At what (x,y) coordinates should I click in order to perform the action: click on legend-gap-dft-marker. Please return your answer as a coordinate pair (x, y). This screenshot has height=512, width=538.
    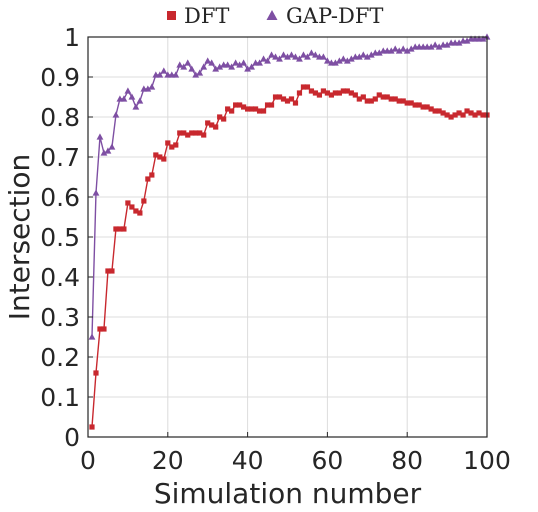
    Looking at the image, I should click on (272, 15).